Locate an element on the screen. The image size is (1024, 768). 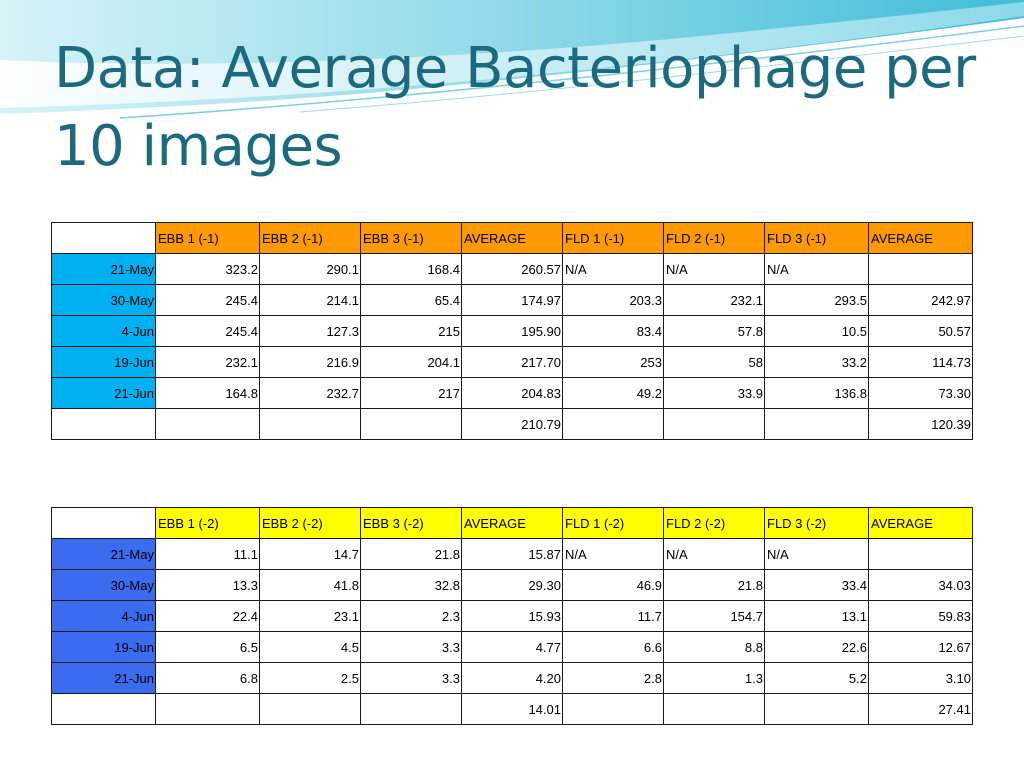
table-row: 19-Jun 6.5 4.5 3.3 4.77 6.6 8.8 22.6 12.67 is located at coordinates (512, 647).